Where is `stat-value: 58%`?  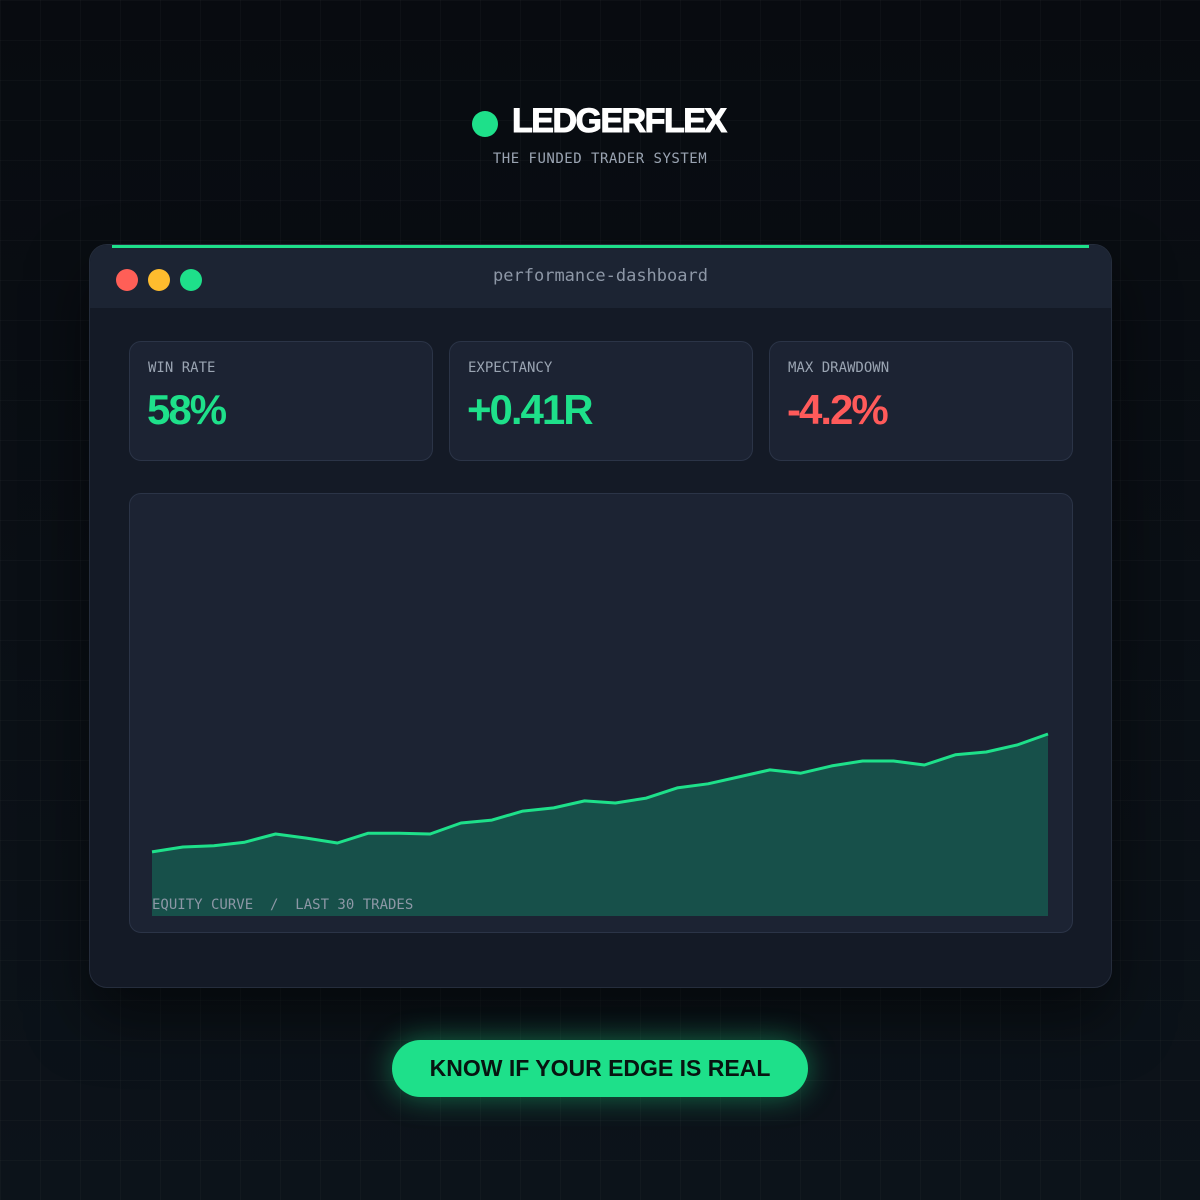
stat-value: 58% is located at coordinates (187, 409).